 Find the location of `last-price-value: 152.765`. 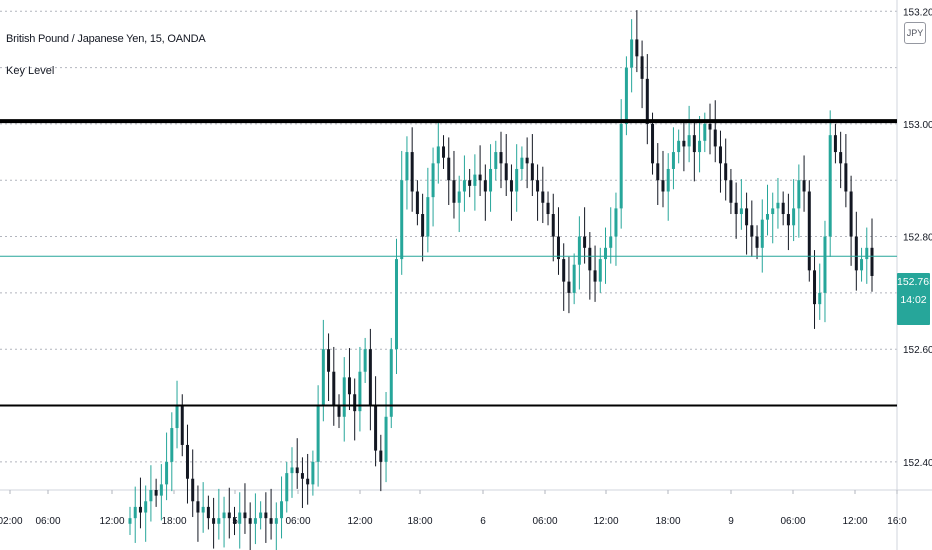

last-price-value: 152.765 is located at coordinates (914, 282).